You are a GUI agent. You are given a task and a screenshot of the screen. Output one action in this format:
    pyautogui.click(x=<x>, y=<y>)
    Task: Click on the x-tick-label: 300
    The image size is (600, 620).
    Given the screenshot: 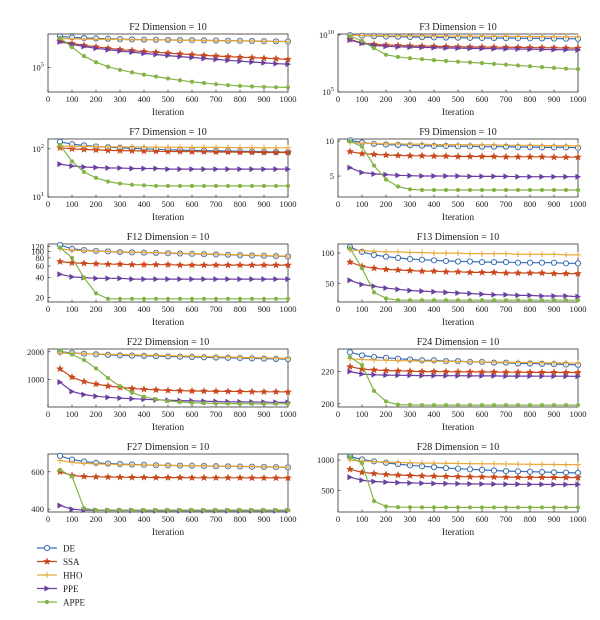 What is the action you would take?
    pyautogui.click(x=120, y=99)
    